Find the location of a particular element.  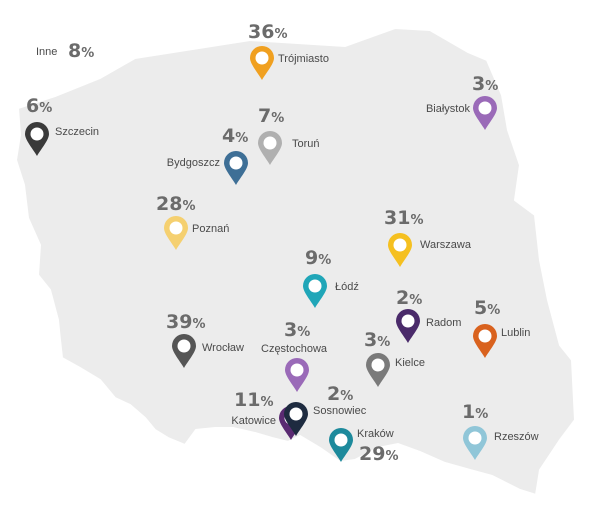

city-marker-torun: 7% Toruń is located at coordinates (289, 135).